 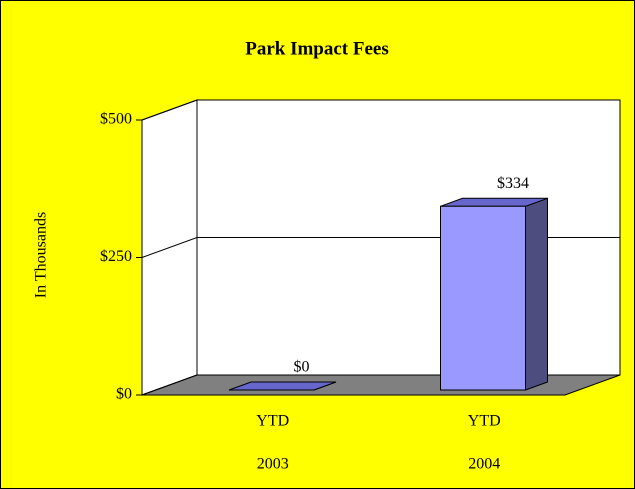 I want to click on grid-line, so click(x=380, y=110).